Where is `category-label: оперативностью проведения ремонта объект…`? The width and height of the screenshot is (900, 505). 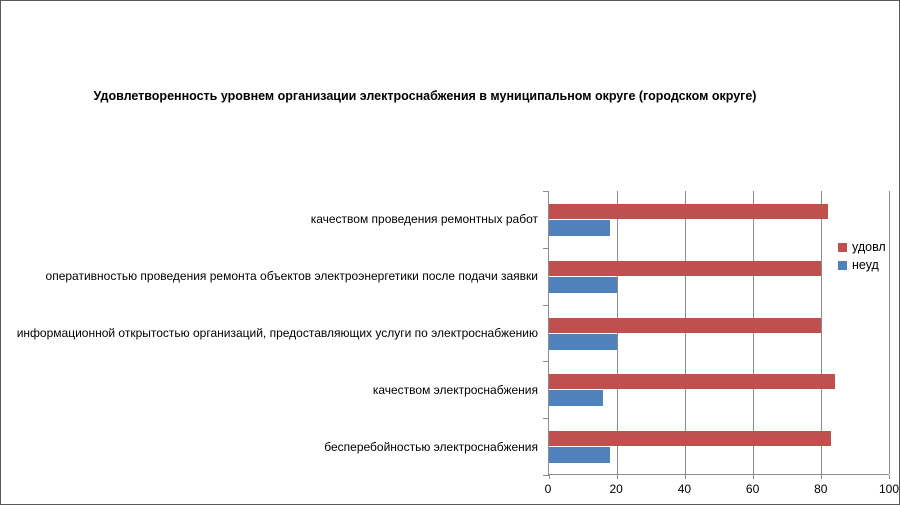 category-label: оперативностью проведения ремонта объект… is located at coordinates (291, 276).